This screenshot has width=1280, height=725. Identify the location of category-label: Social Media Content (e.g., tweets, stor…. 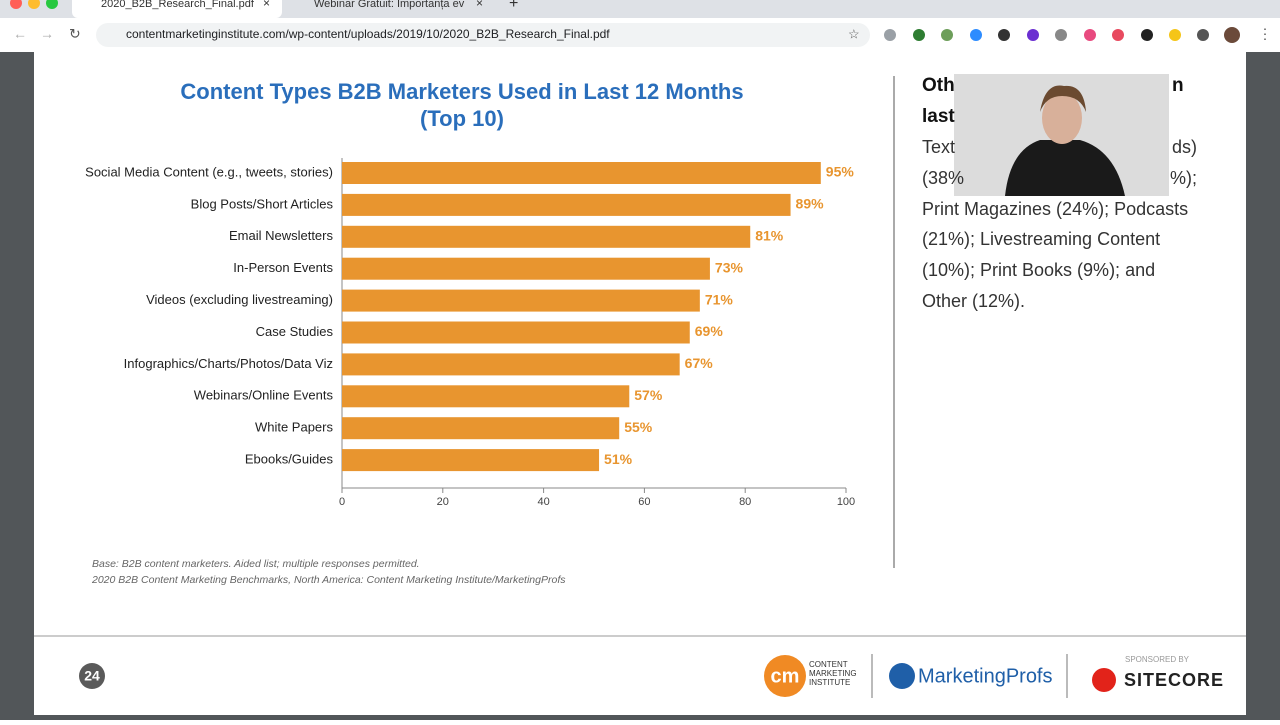
(209, 171).